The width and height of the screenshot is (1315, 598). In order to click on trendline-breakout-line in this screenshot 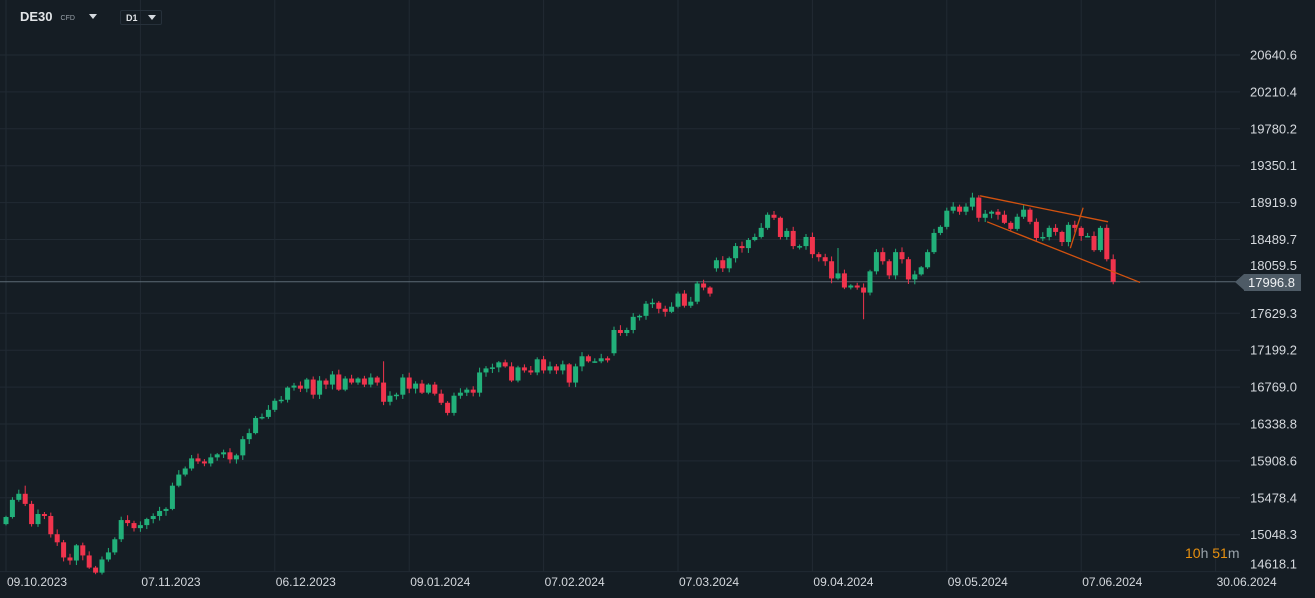, I will do `click(1076, 228)`.